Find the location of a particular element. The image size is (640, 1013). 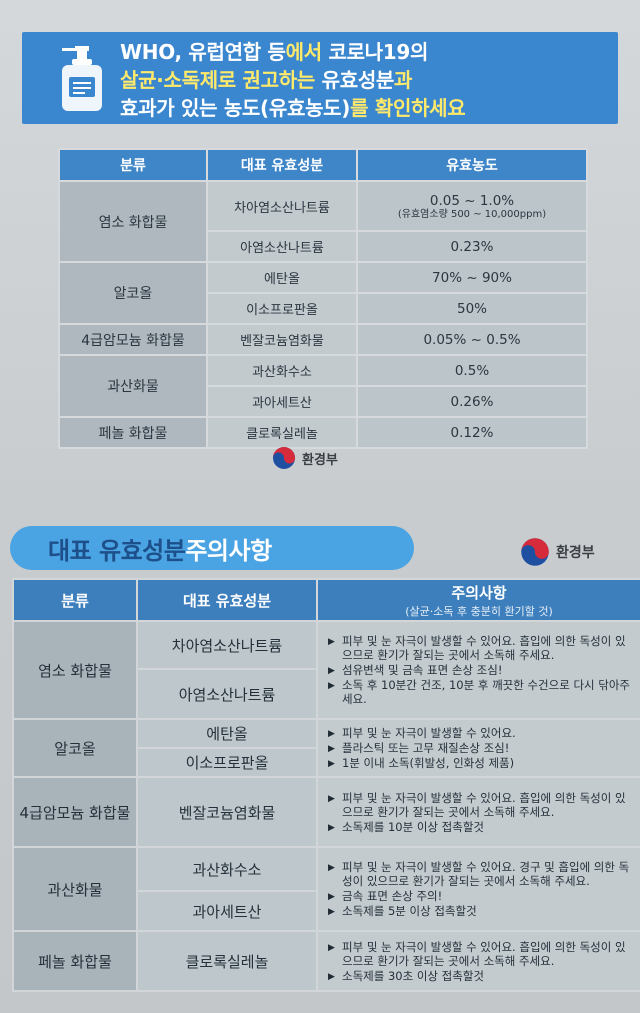

t2-category: 알코올 is located at coordinates (75, 748).